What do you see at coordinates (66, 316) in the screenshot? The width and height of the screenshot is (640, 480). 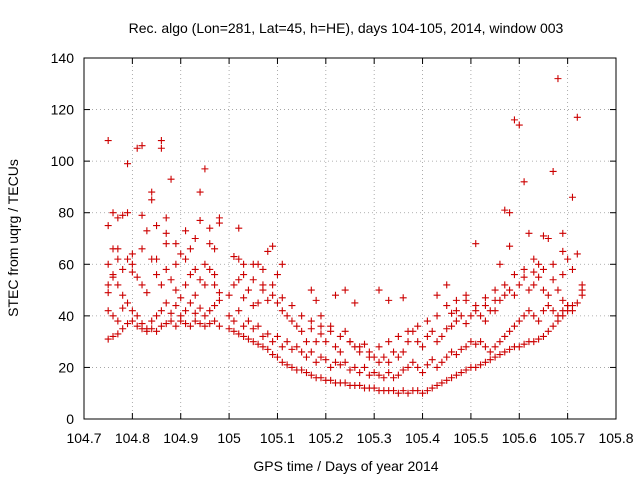 I see `y-tick-label: 40` at bounding box center [66, 316].